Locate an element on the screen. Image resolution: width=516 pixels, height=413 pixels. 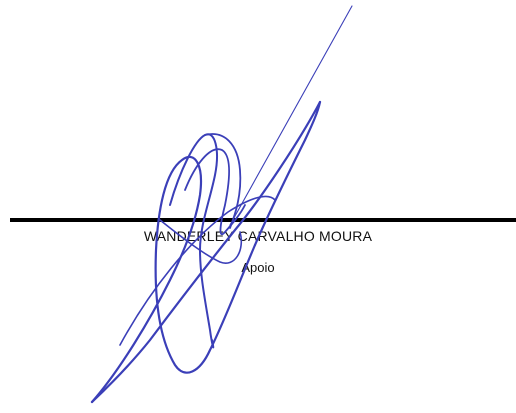
signer-role: Apoio is located at coordinates (258, 267).